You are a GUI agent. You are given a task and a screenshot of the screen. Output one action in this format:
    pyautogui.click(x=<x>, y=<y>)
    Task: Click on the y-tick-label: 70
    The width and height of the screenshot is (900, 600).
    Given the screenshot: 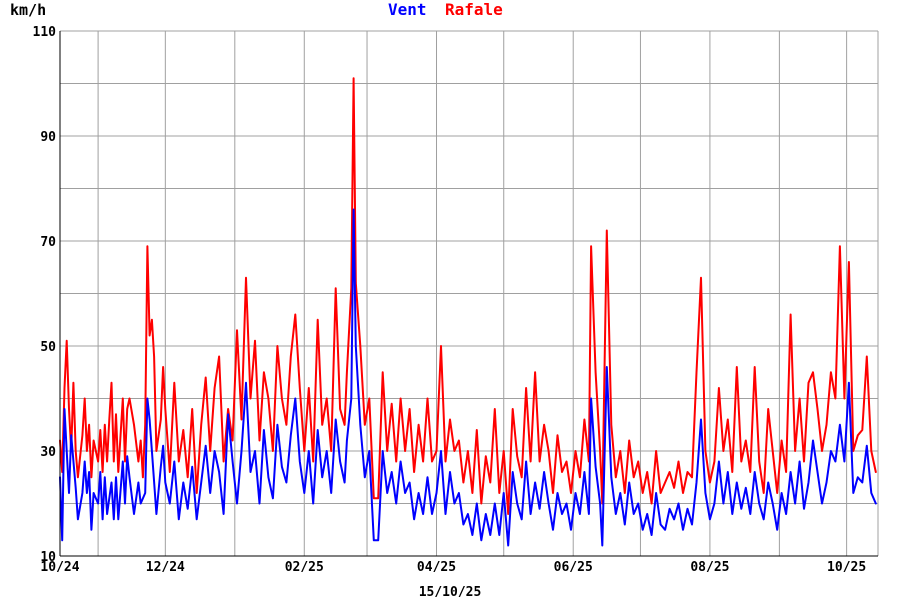 What is the action you would take?
    pyautogui.click(x=48, y=242)
    